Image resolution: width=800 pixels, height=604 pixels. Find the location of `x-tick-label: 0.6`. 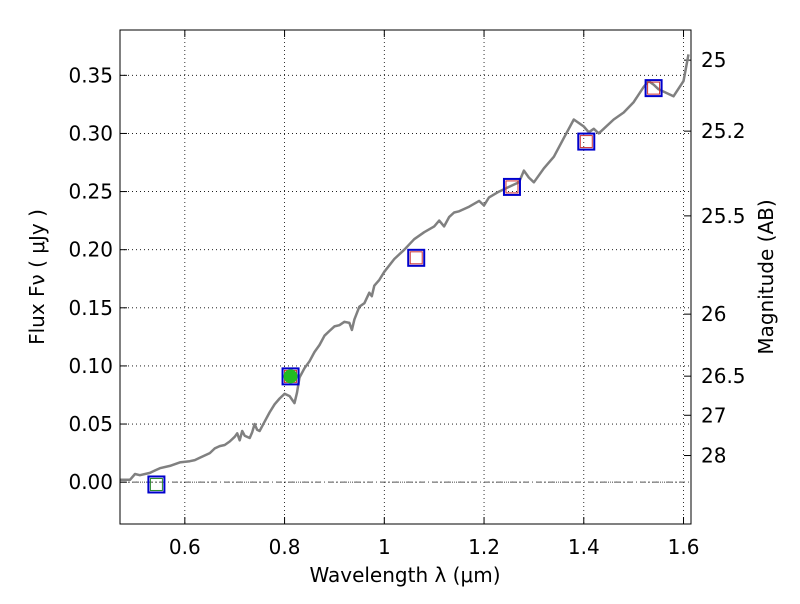

x-tick-label: 0.6 is located at coordinates (185, 547).